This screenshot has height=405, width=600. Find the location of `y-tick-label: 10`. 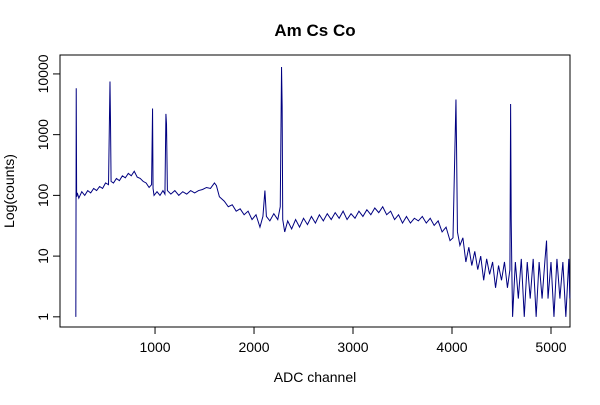

y-tick-label: 10 is located at coordinates (43, 256).